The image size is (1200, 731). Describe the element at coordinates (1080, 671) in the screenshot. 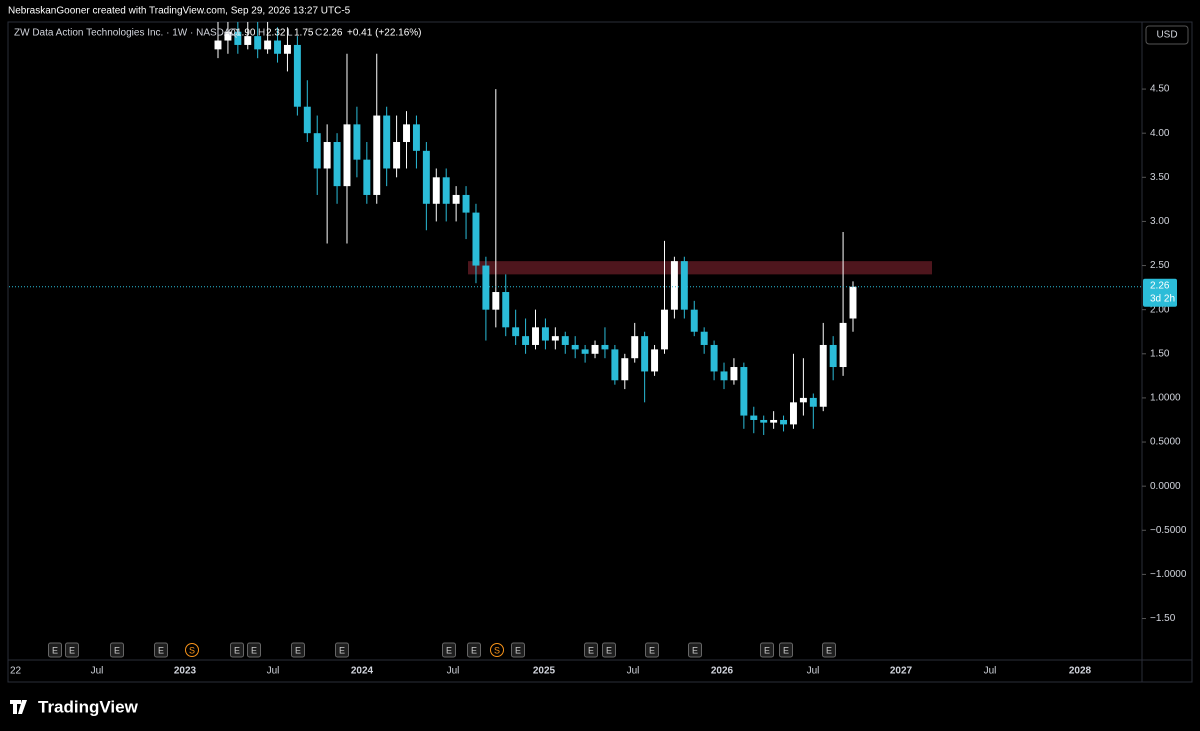

I see `x-tick-label: 2028` at that location.